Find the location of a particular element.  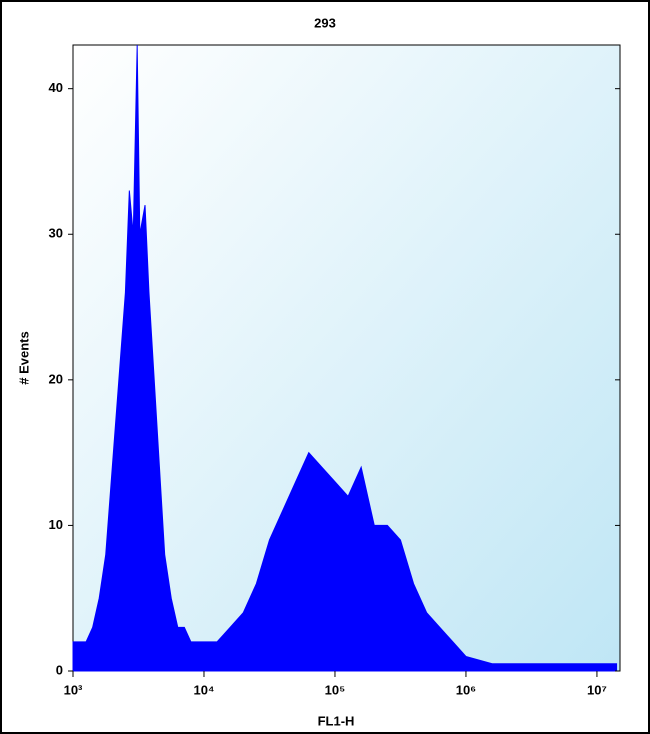

y-axis-label: # Events is located at coordinates (23, 357).